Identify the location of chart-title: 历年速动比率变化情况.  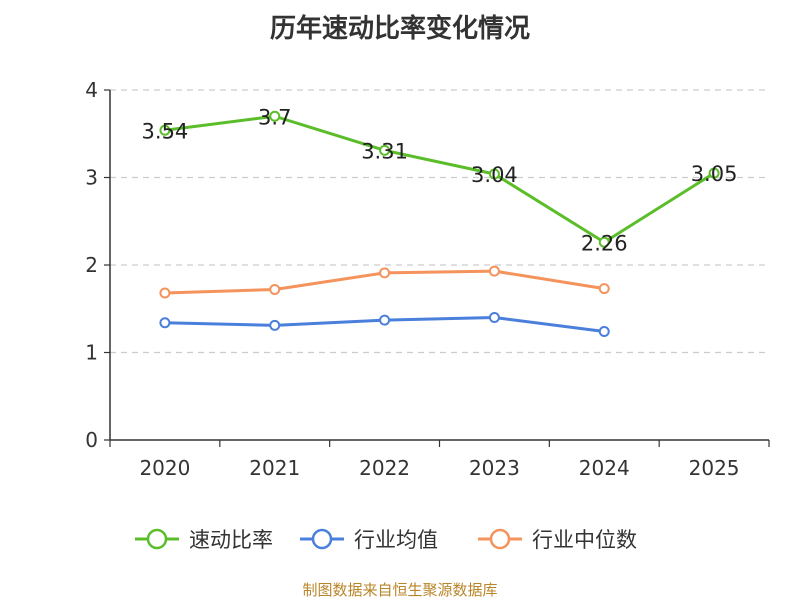
(399, 29).